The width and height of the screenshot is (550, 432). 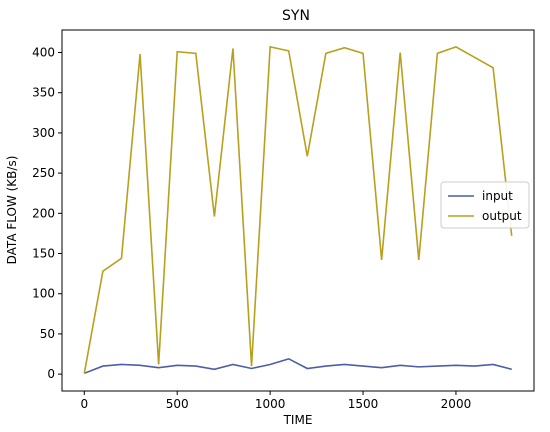 I want to click on y-axis-label: DATA FLOW (KB/s), so click(x=12, y=210).